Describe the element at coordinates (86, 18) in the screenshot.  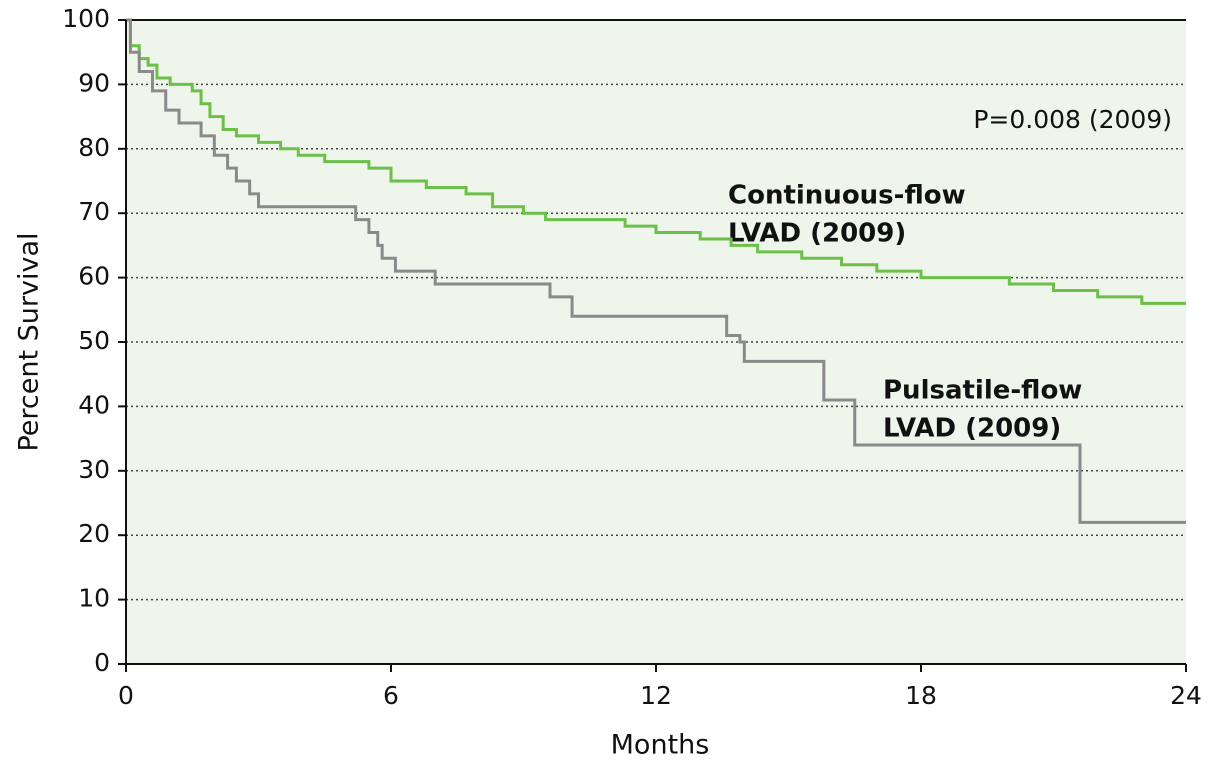
I see `y-tick-label: 100` at that location.